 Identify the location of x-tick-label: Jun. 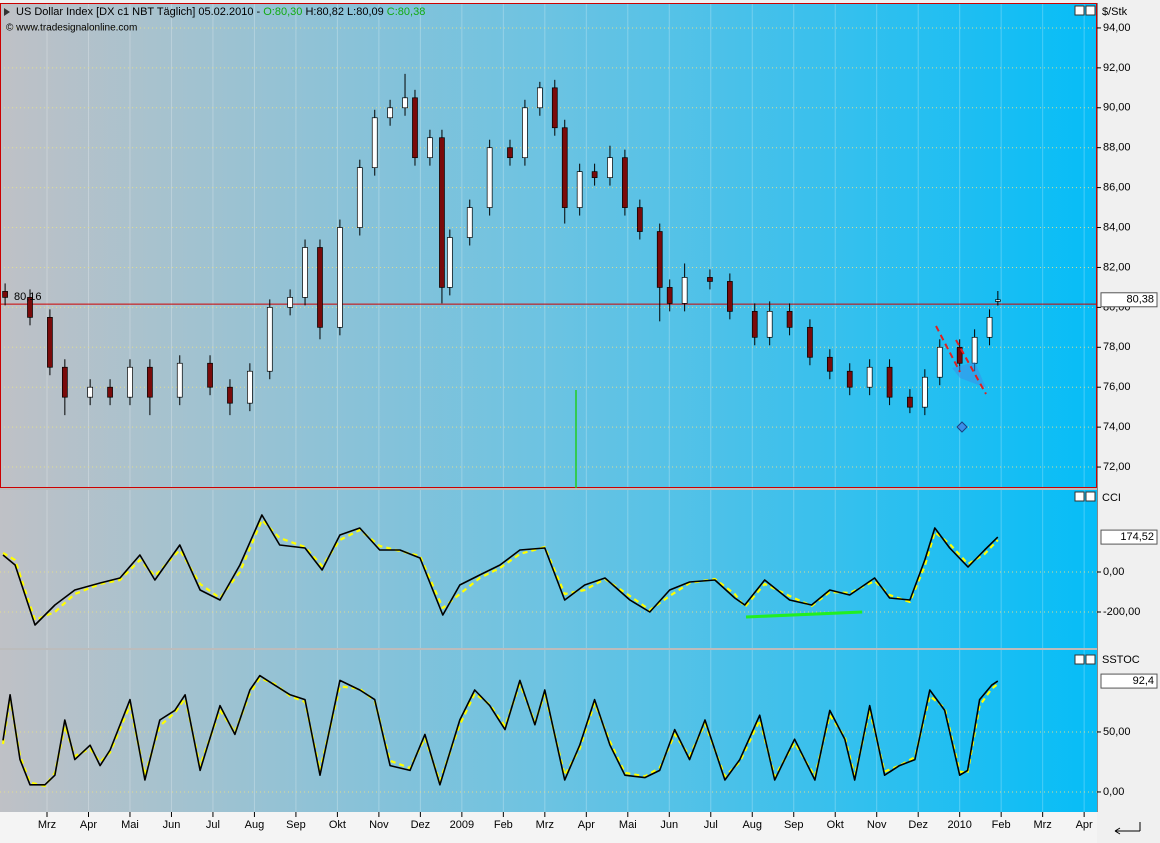
(669, 825).